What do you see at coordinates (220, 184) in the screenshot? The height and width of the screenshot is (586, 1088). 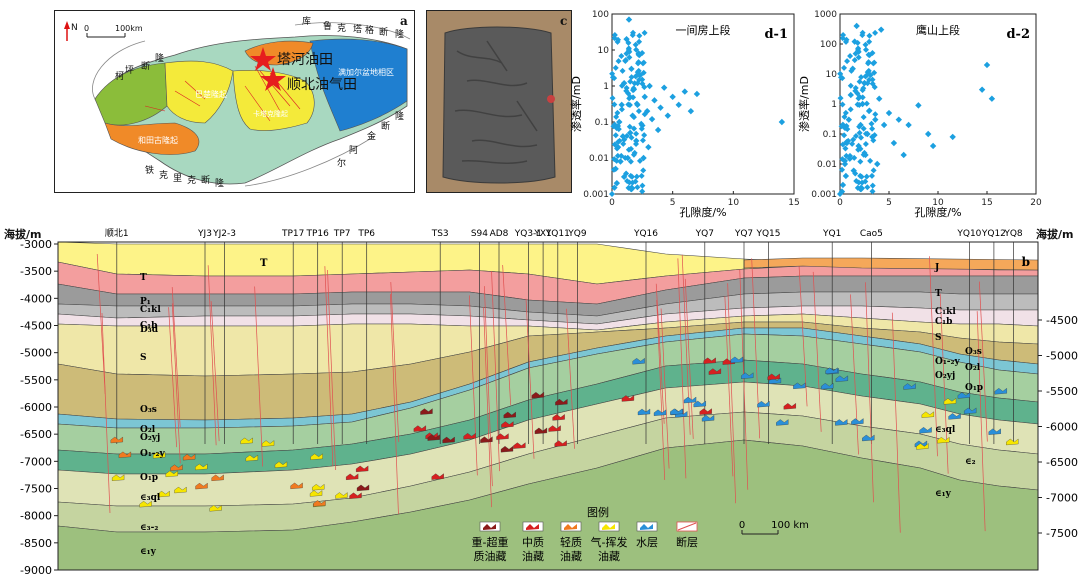 I see `label-long-b: 隆` at bounding box center [220, 184].